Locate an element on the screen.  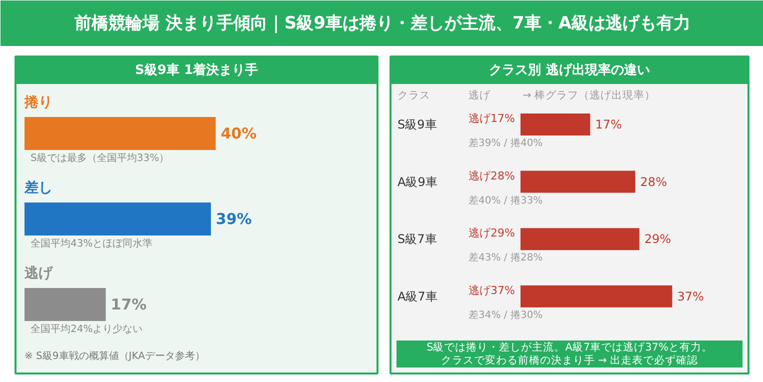
text: 逃げ28% is located at coordinates (491, 175).